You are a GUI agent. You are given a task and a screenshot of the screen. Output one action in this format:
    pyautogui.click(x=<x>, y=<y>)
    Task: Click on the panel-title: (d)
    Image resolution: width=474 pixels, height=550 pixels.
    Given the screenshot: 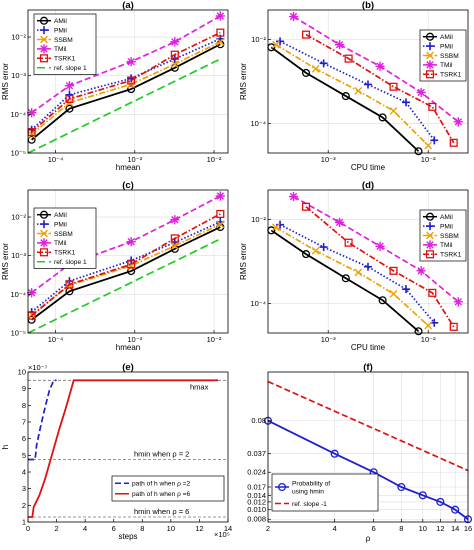 What is the action you would take?
    pyautogui.click(x=368, y=185)
    